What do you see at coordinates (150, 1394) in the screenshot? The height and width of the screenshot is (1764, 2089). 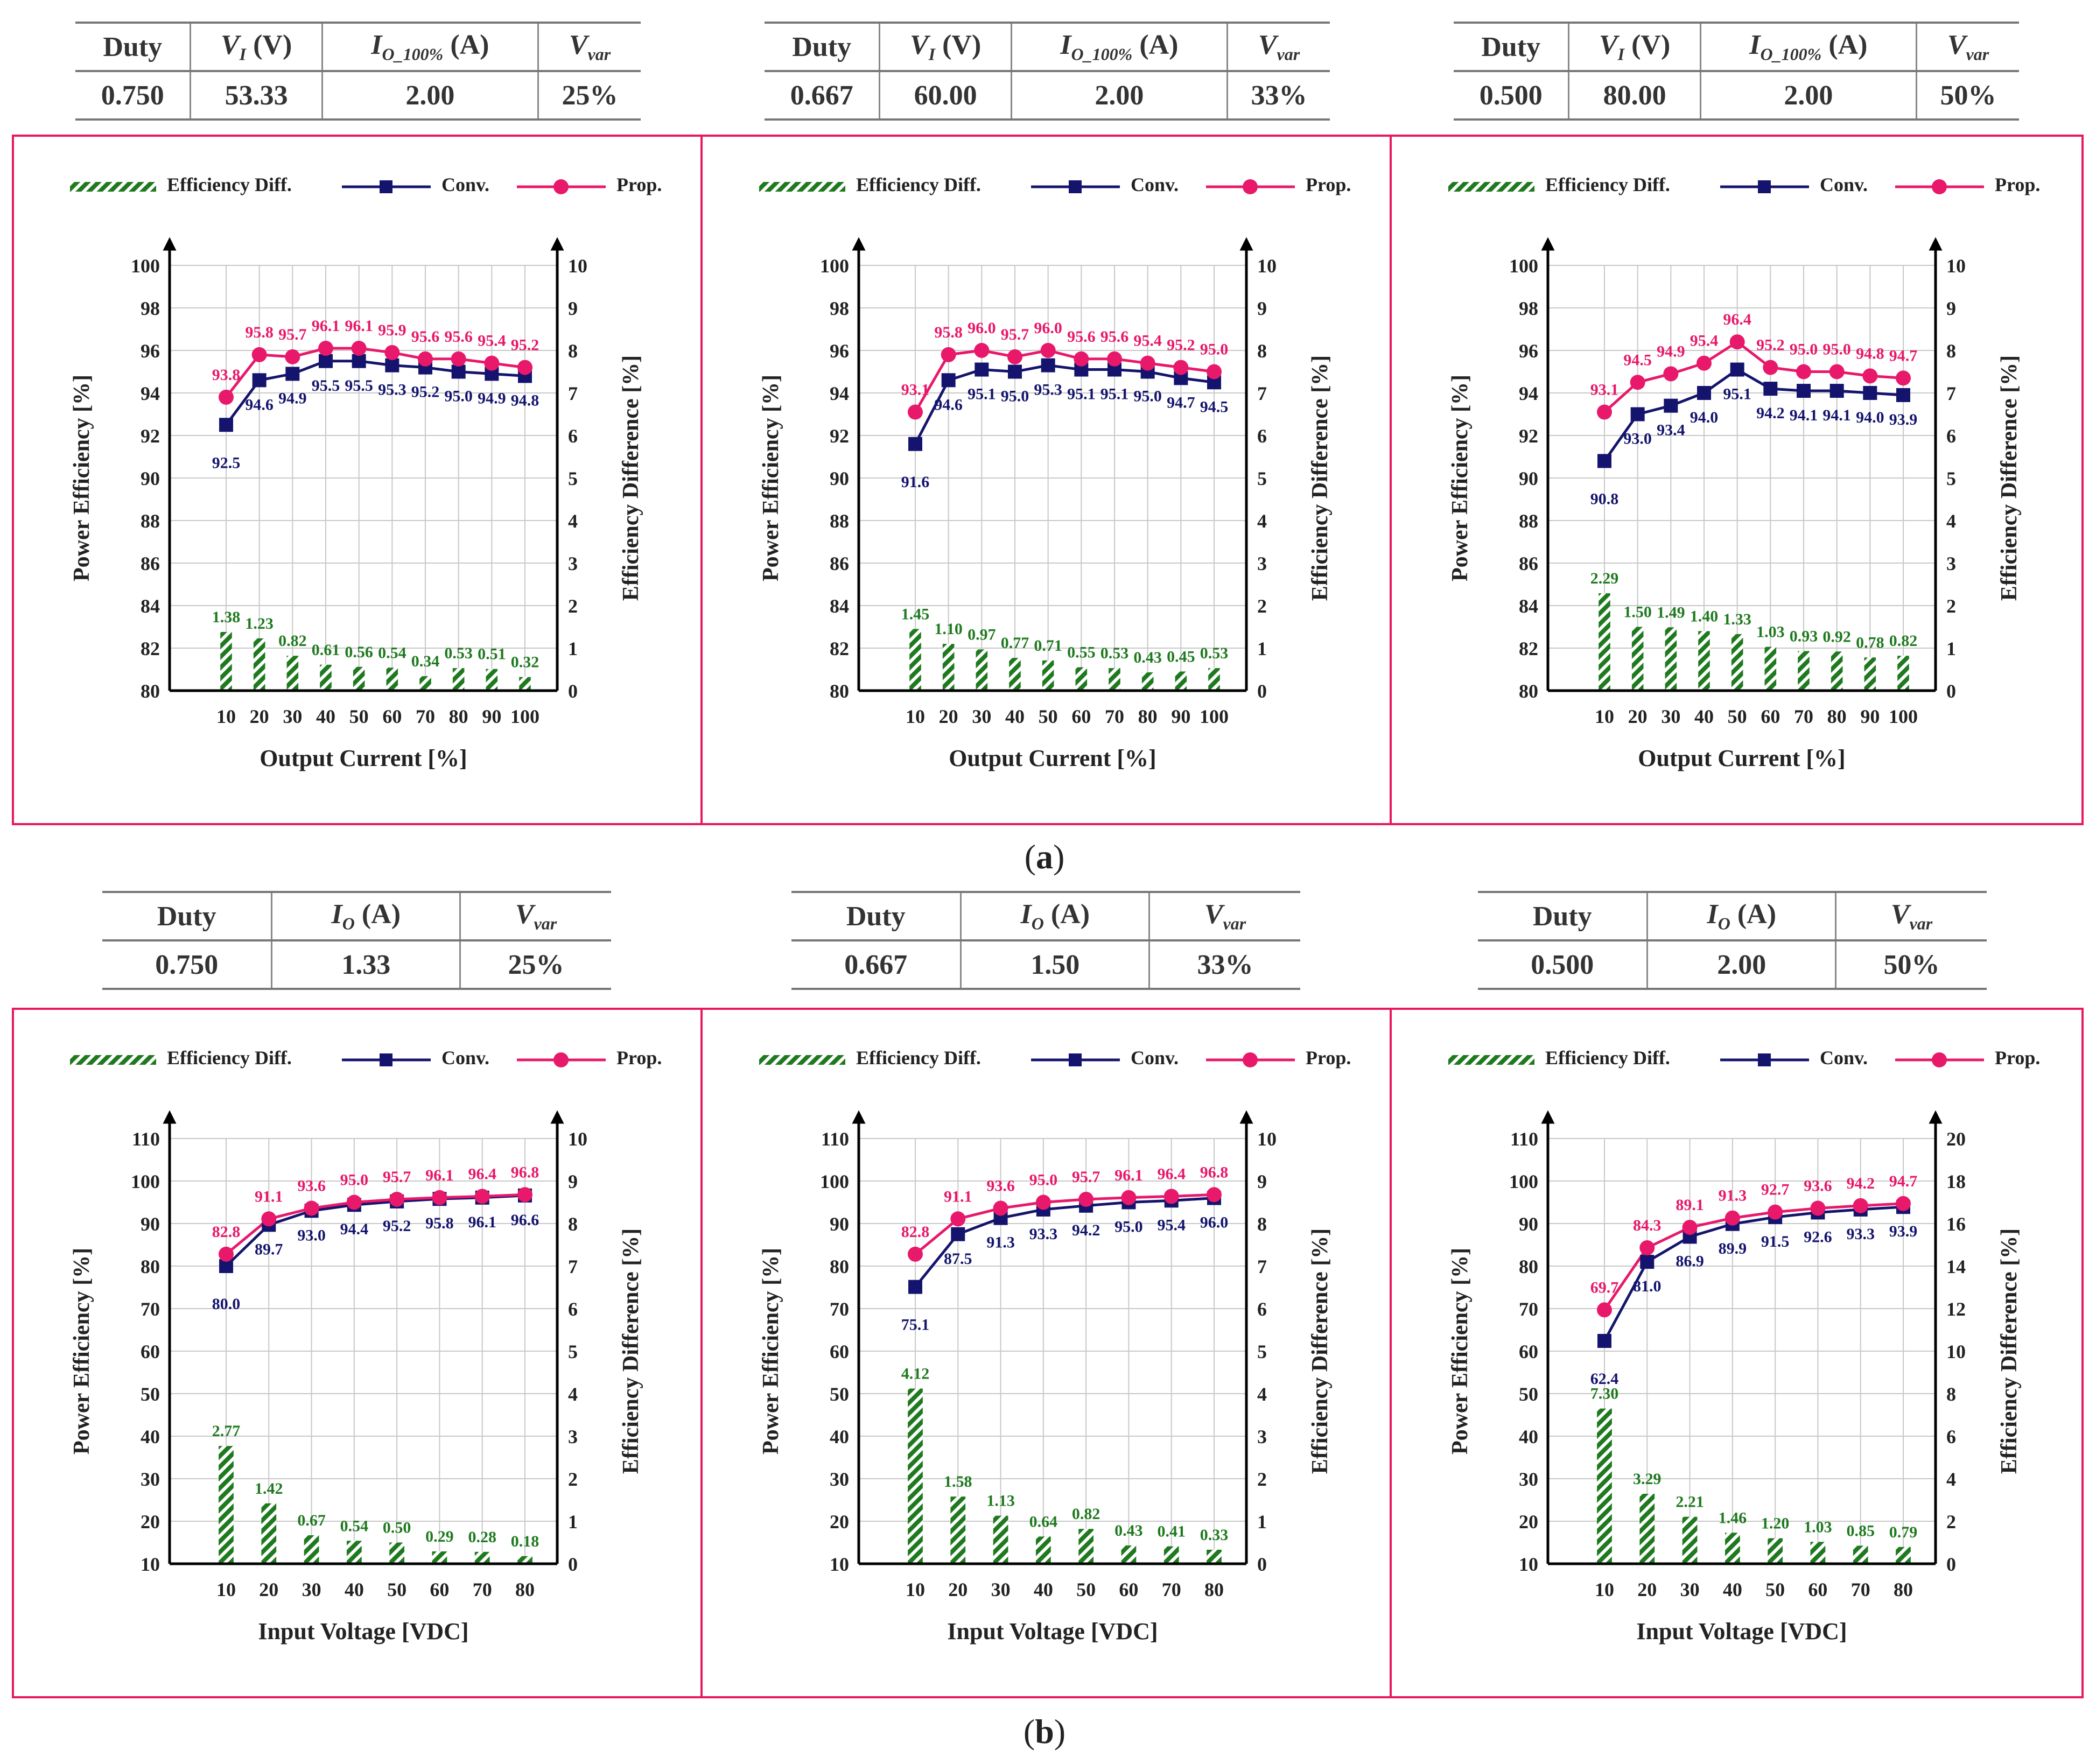 I see `y-tick-label: 50` at bounding box center [150, 1394].